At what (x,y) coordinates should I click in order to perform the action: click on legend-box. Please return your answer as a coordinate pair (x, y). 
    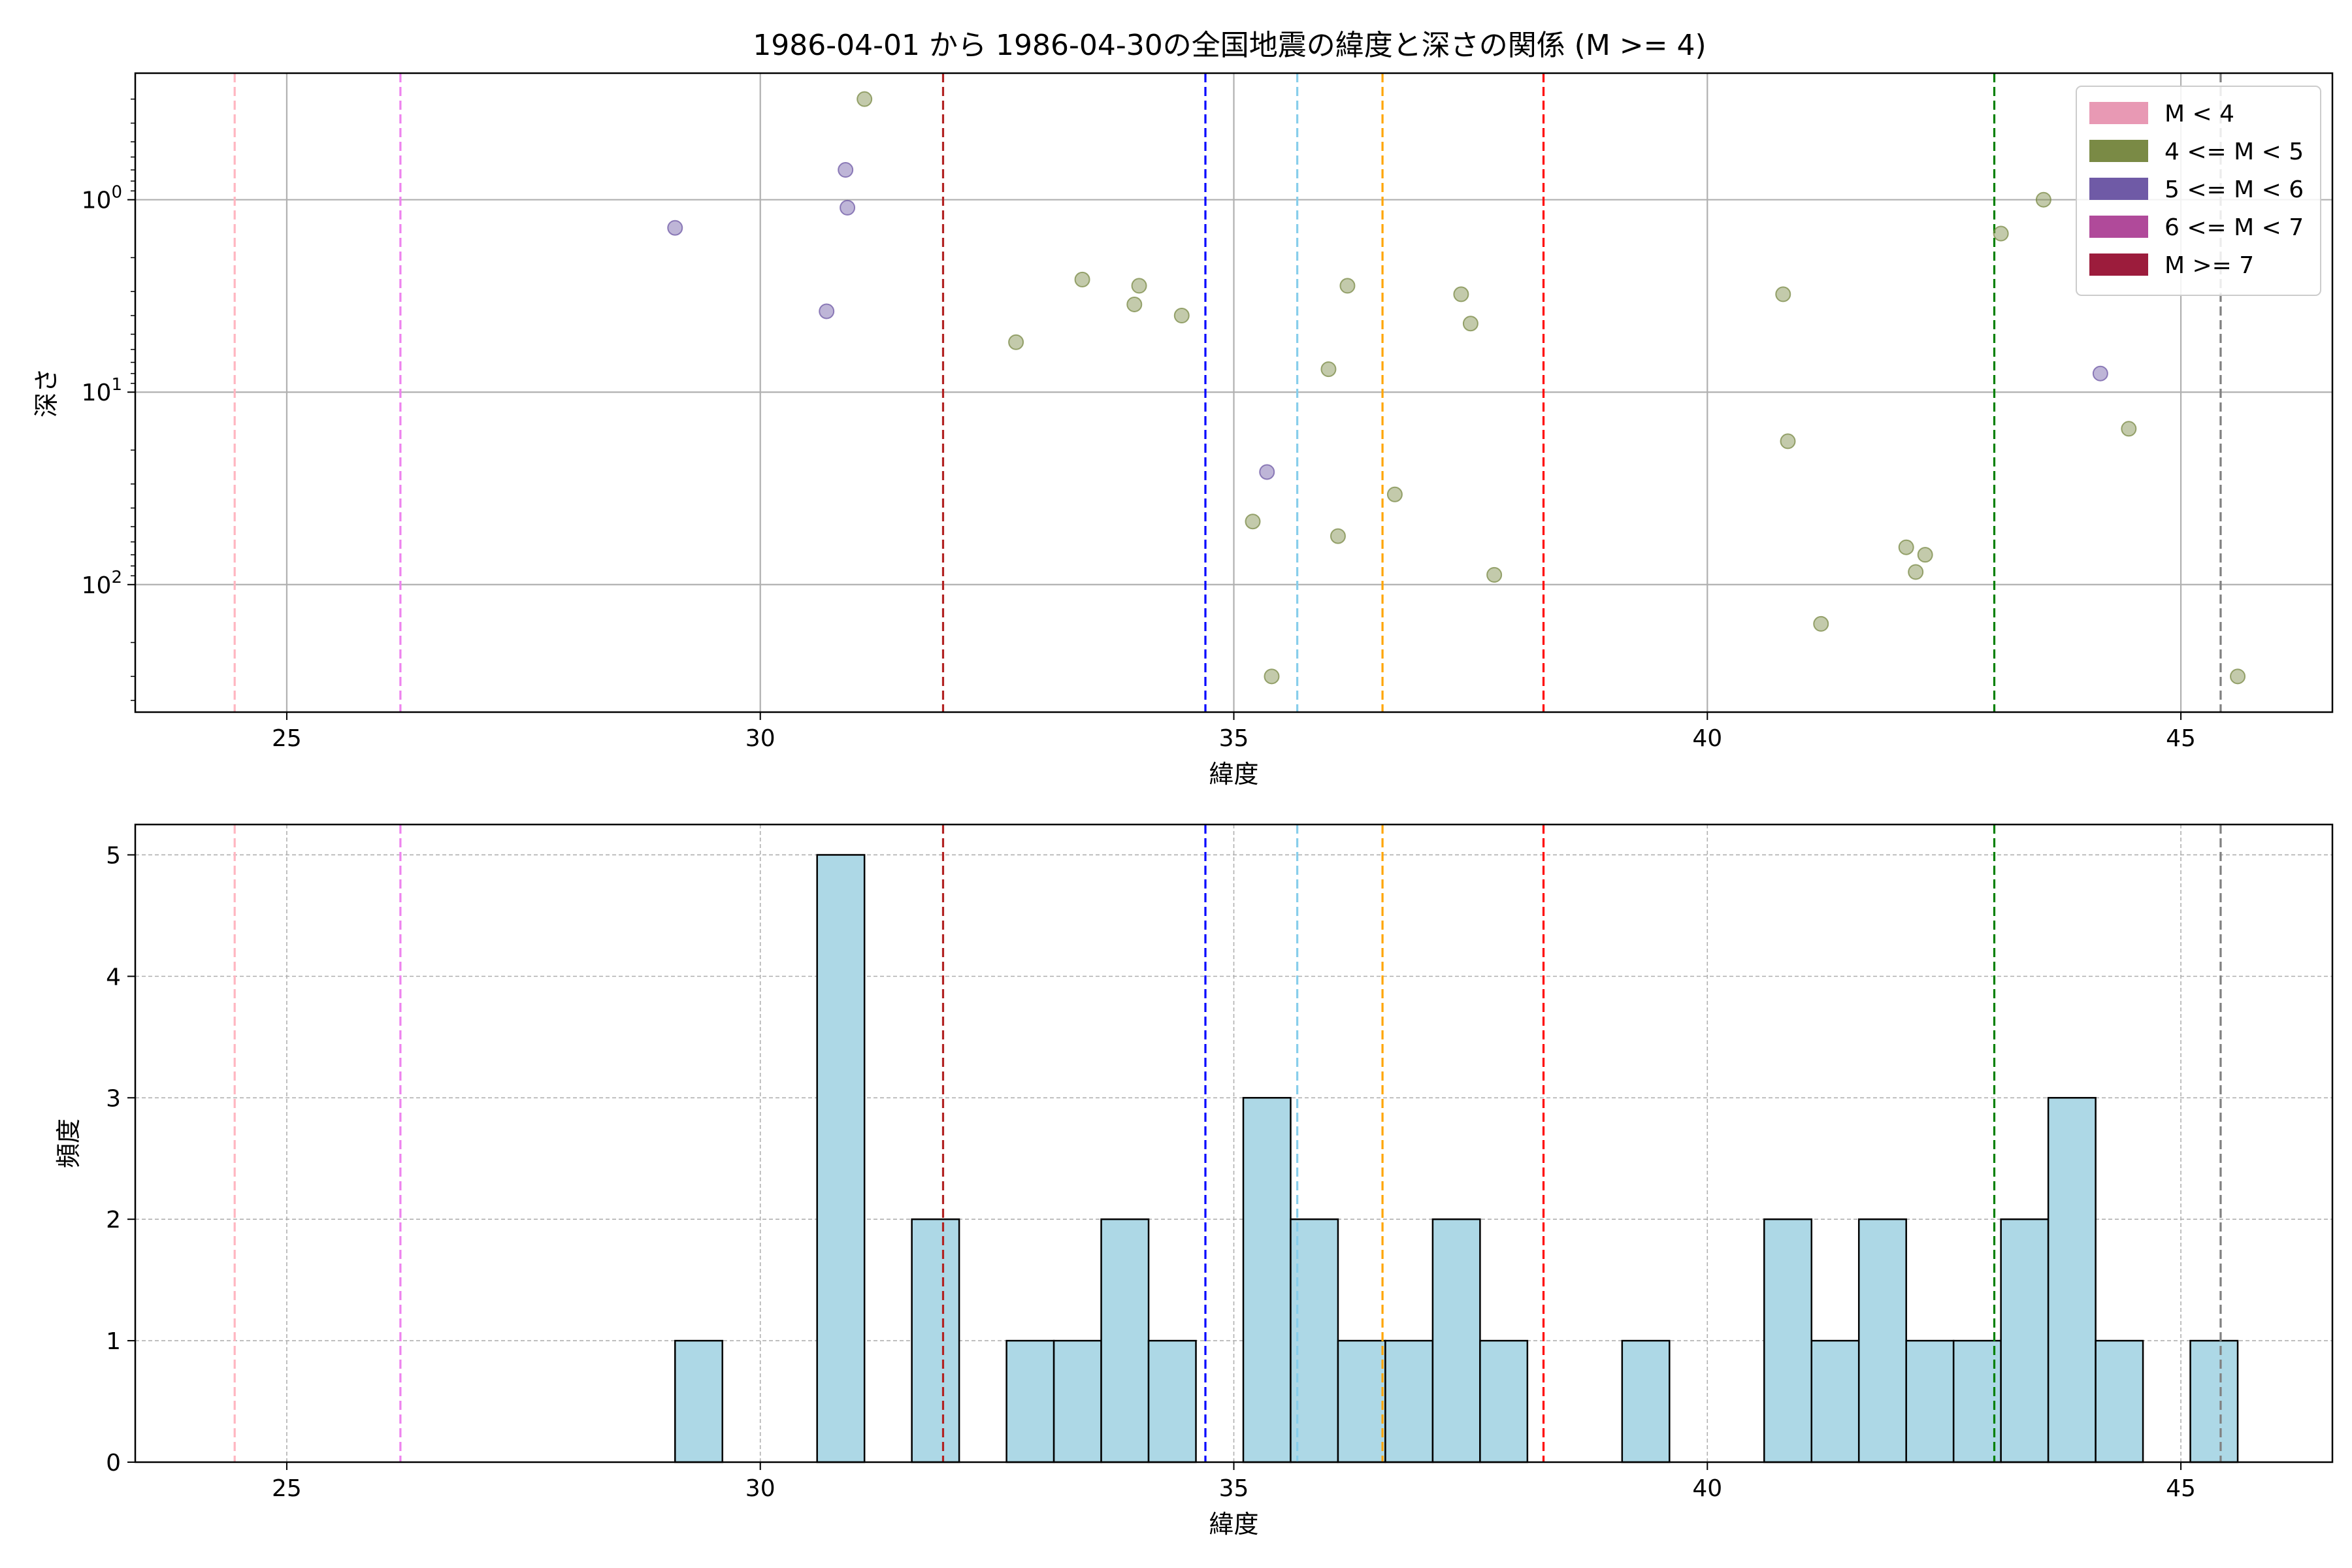
    Looking at the image, I should click on (2198, 191).